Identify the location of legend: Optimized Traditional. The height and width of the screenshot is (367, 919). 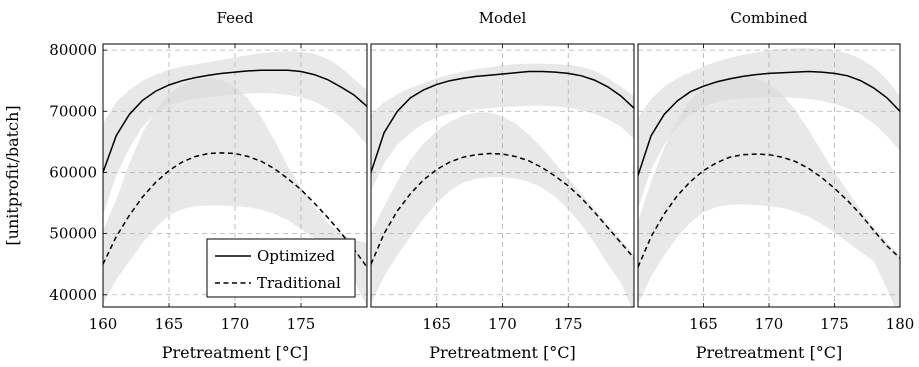
(281, 268).